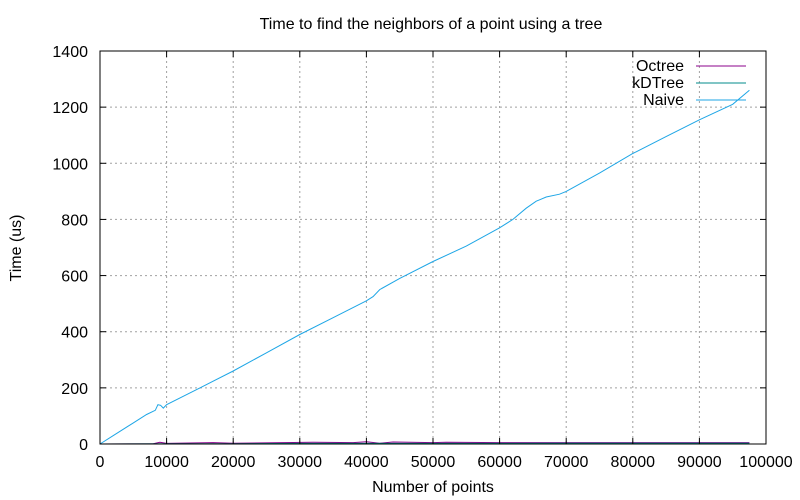 Image resolution: width=800 pixels, height=500 pixels. I want to click on legend-label-kdtree: kDTree, so click(658, 83).